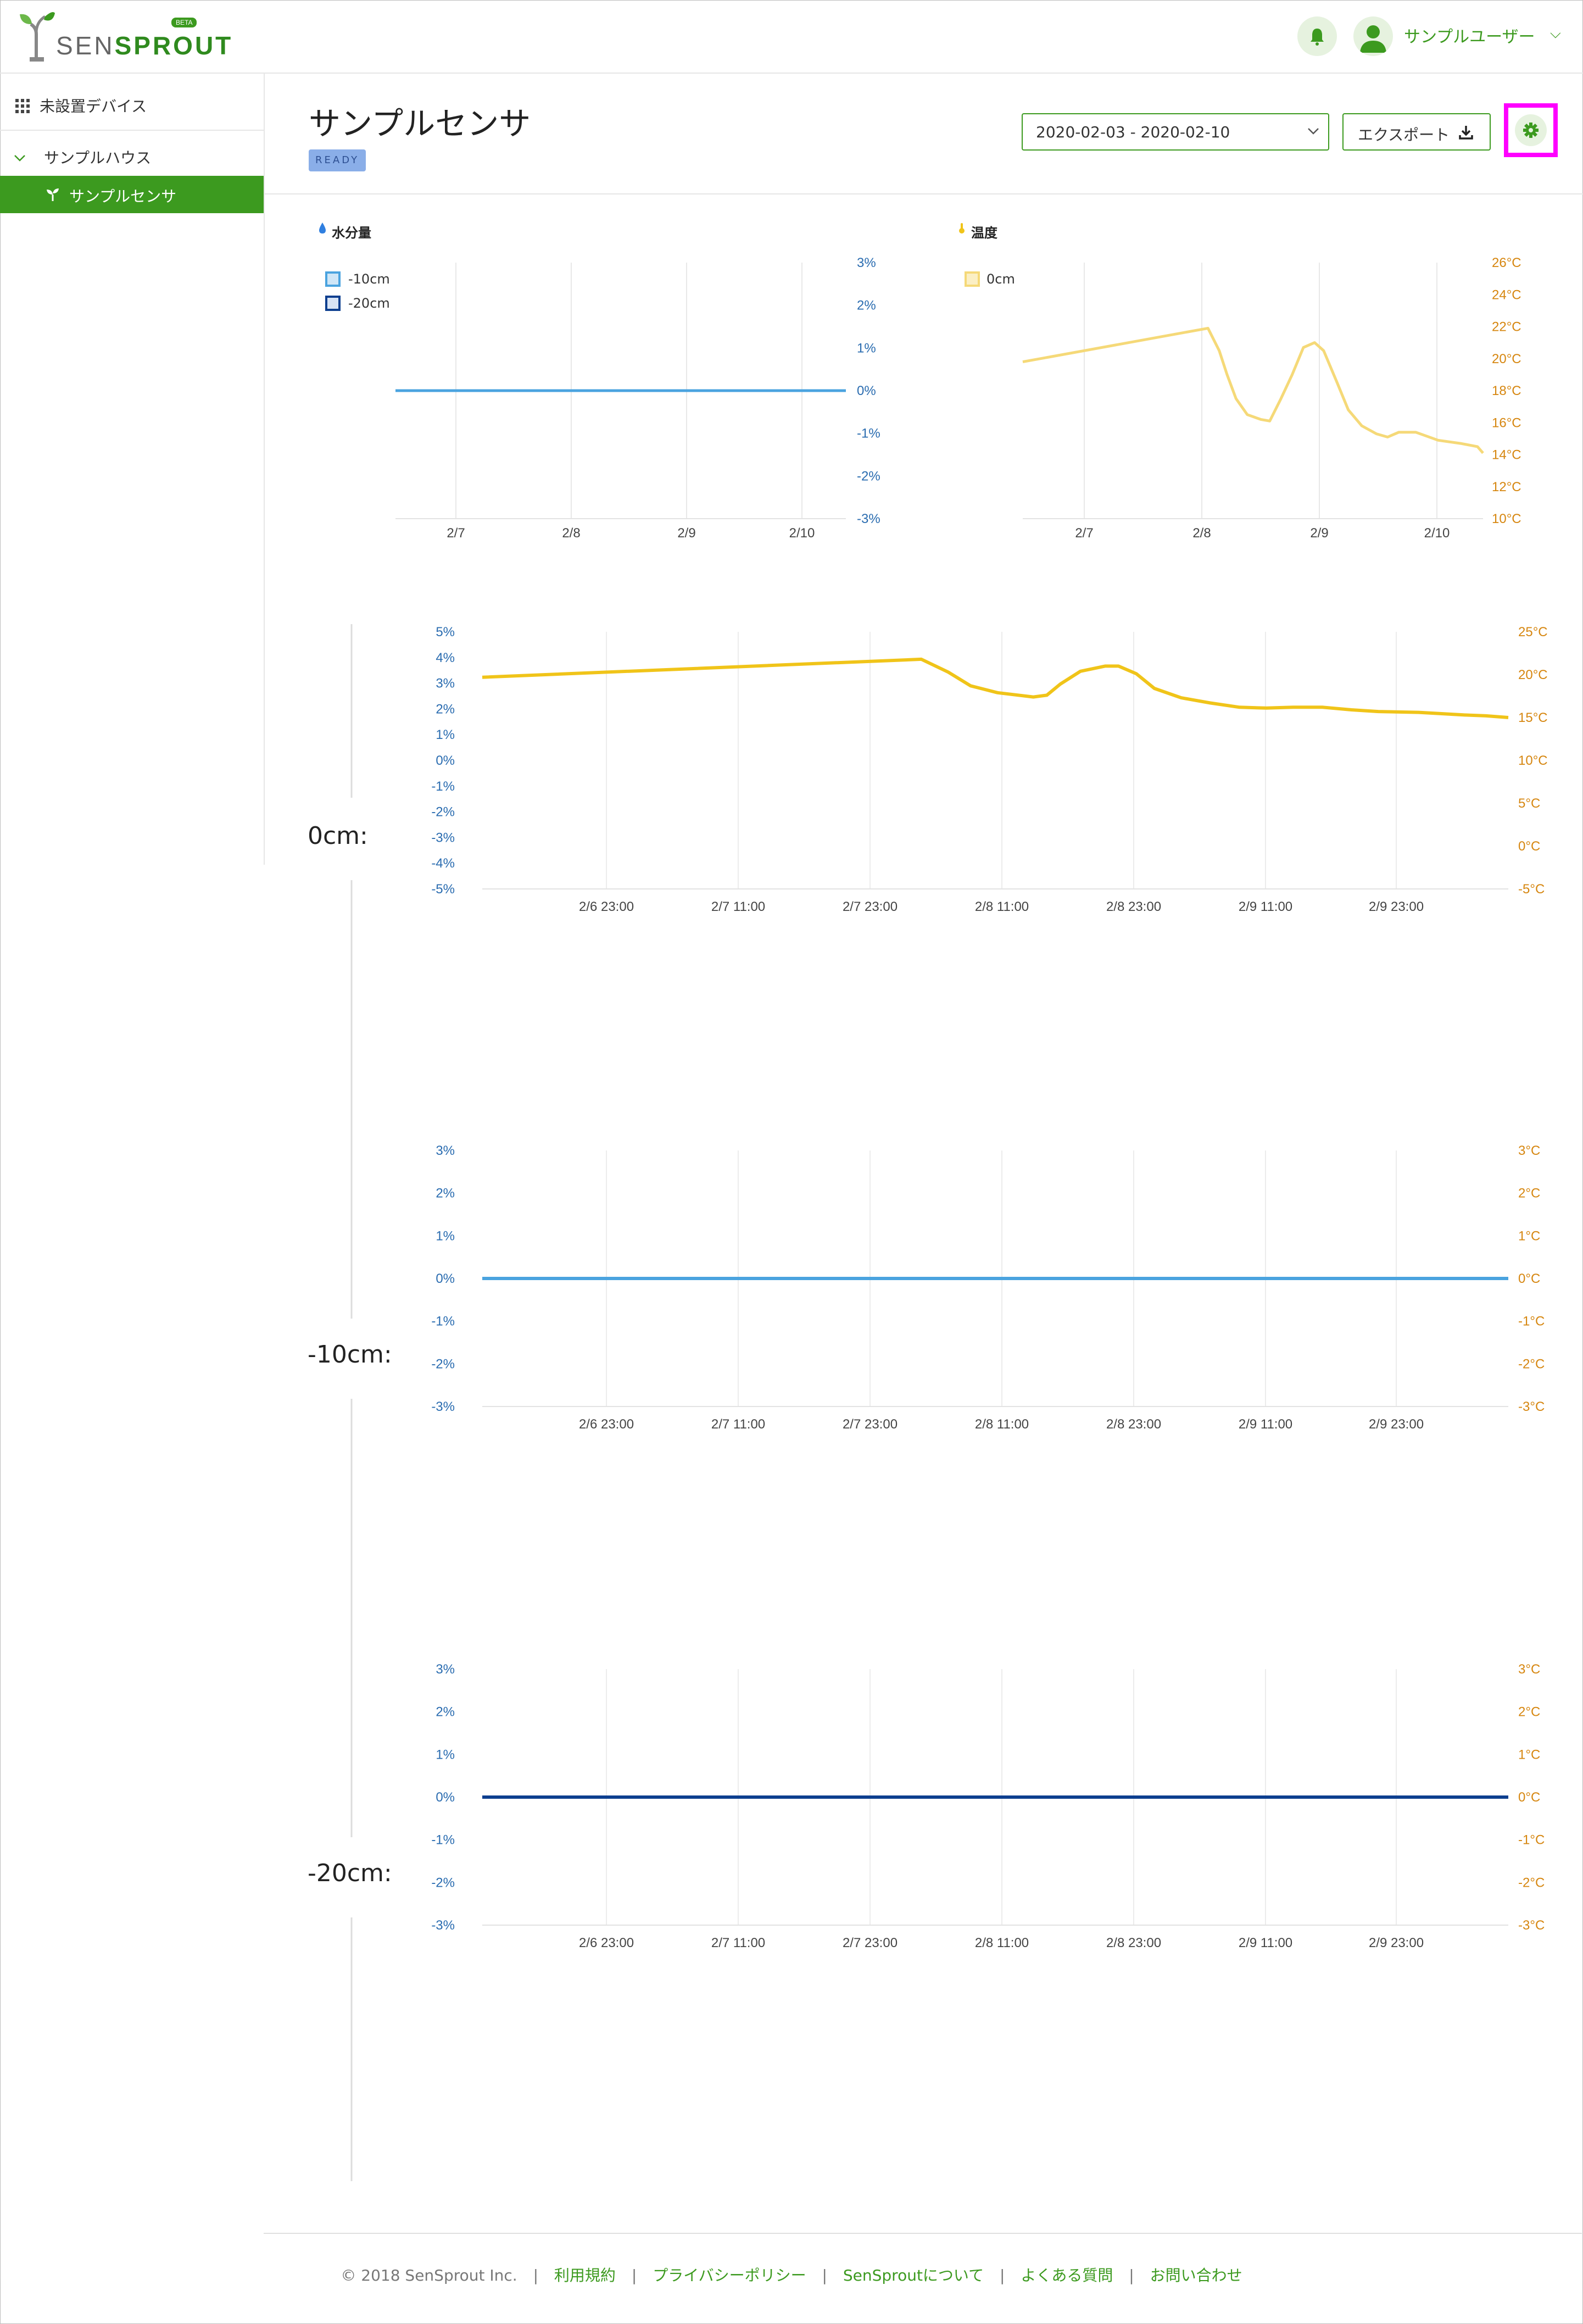  What do you see at coordinates (791, 37) in the screenshot?
I see `top-header: SENSPROUT BETA サンプルユーザー ⌵` at bounding box center [791, 37].